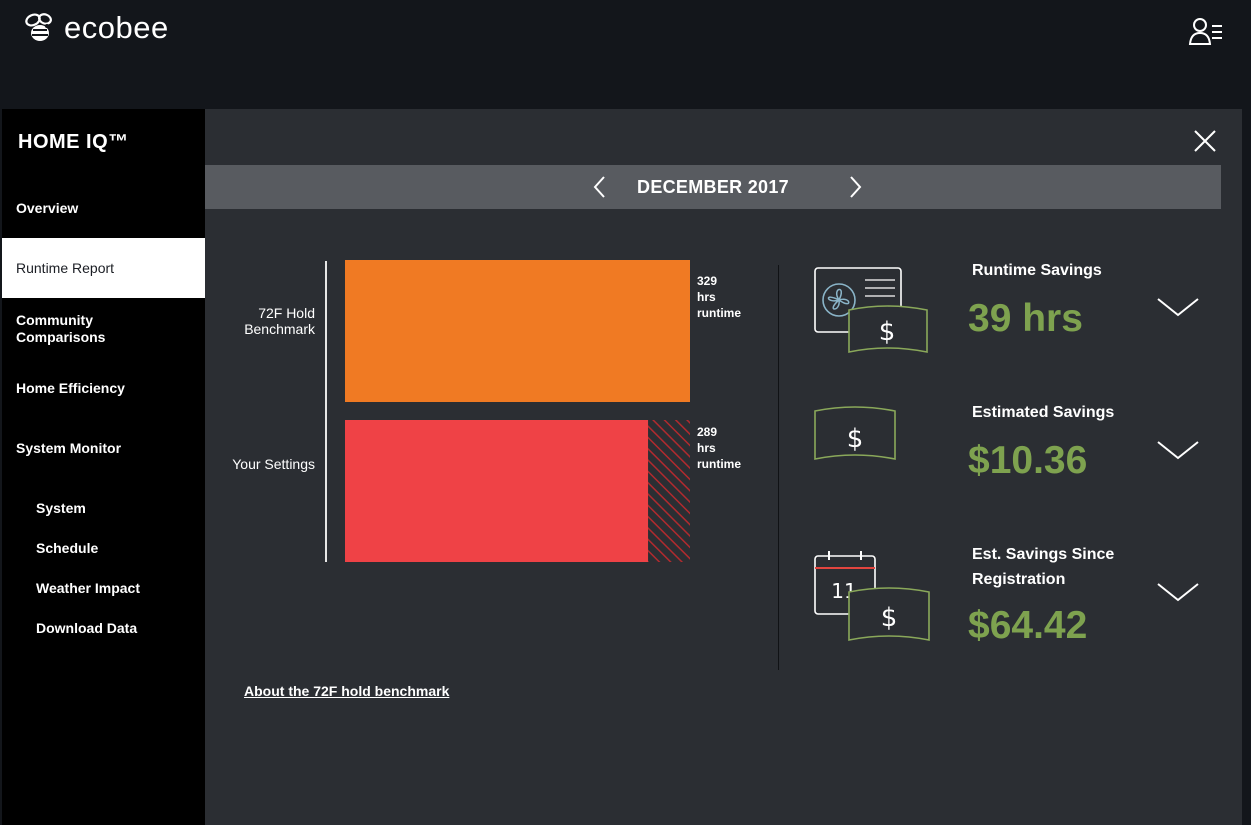  What do you see at coordinates (1028, 625) in the screenshot?
I see `registration-savings-value: $64.42` at bounding box center [1028, 625].